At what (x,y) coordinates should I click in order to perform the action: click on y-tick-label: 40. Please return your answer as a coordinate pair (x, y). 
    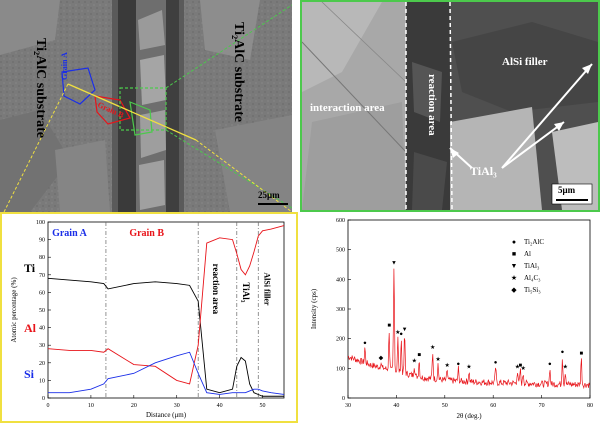
    Looking at the image, I should click on (42, 329).